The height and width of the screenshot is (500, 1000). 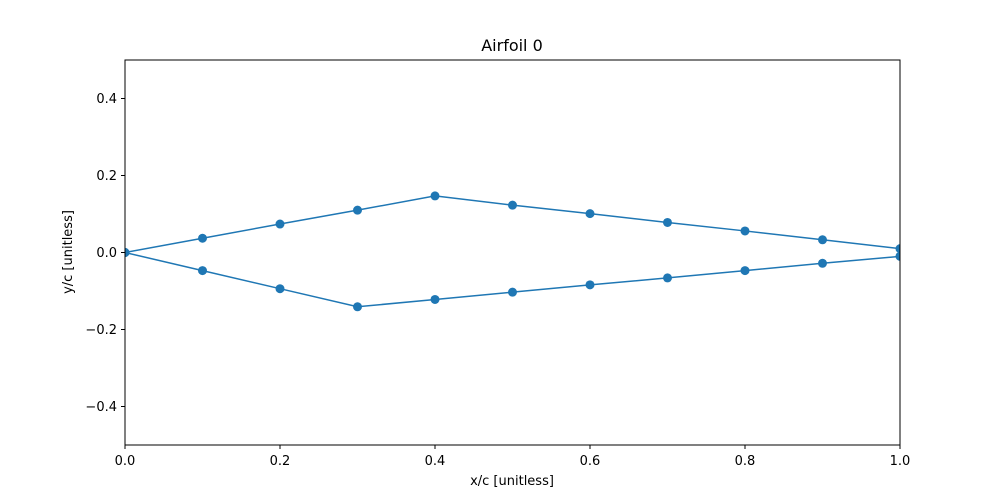 What do you see at coordinates (513, 457) in the screenshot?
I see `x-axis: 0.0 0.2 0.4 0.6 0.8 1.0` at bounding box center [513, 457].